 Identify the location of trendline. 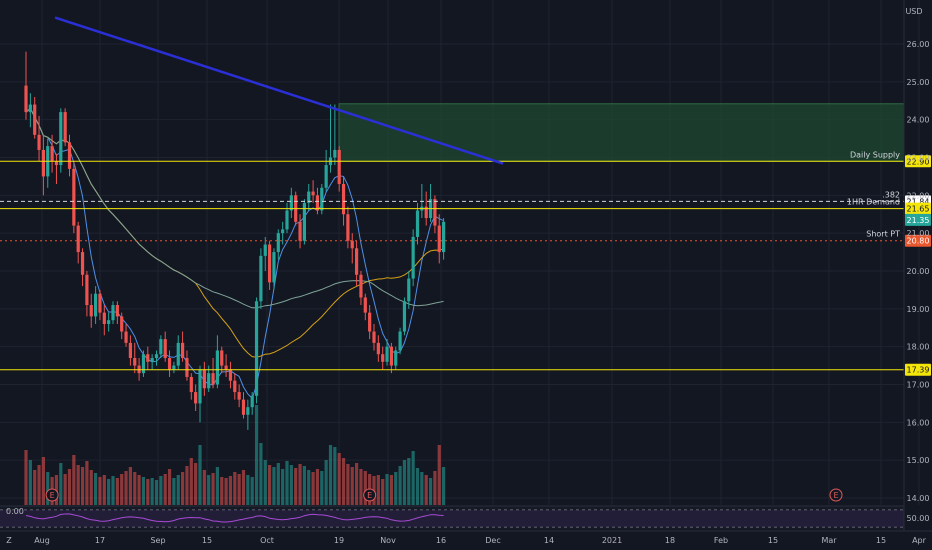
(279, 90).